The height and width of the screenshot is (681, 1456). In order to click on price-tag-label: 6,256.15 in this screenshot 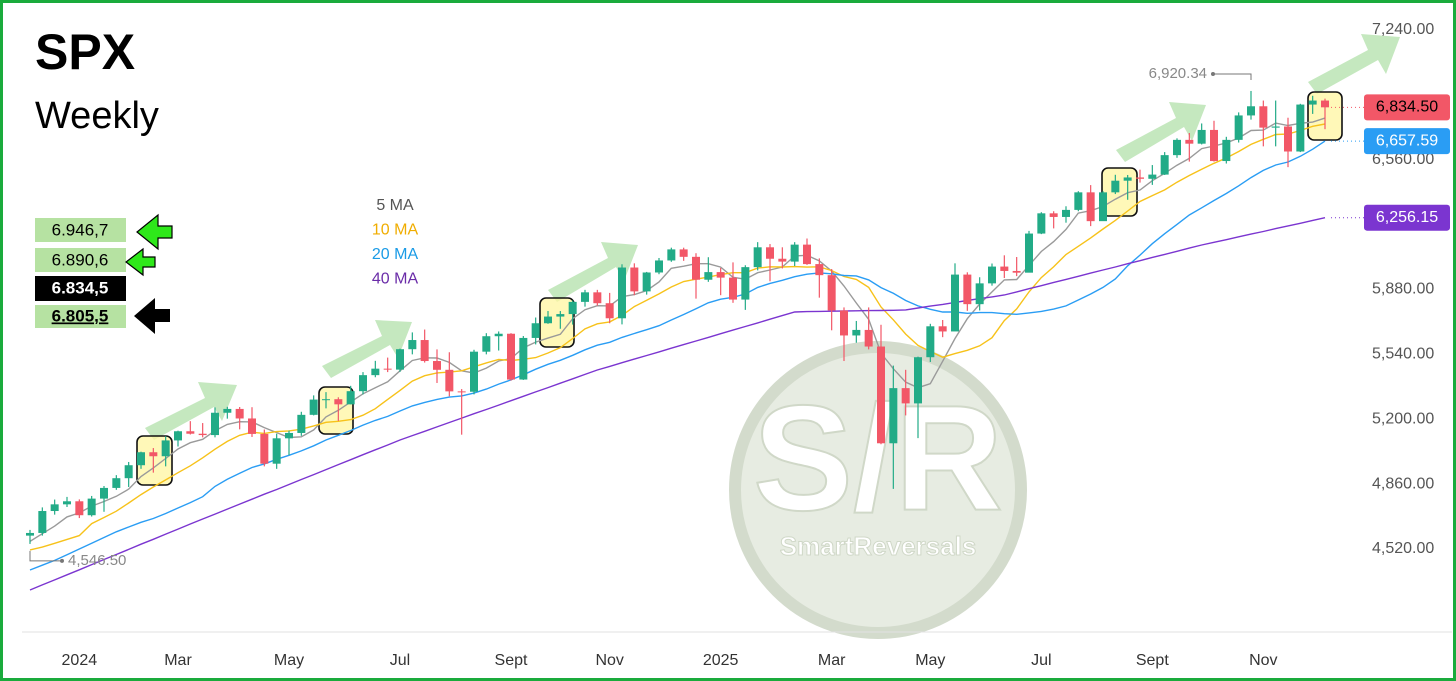, I will do `click(1407, 217)`.